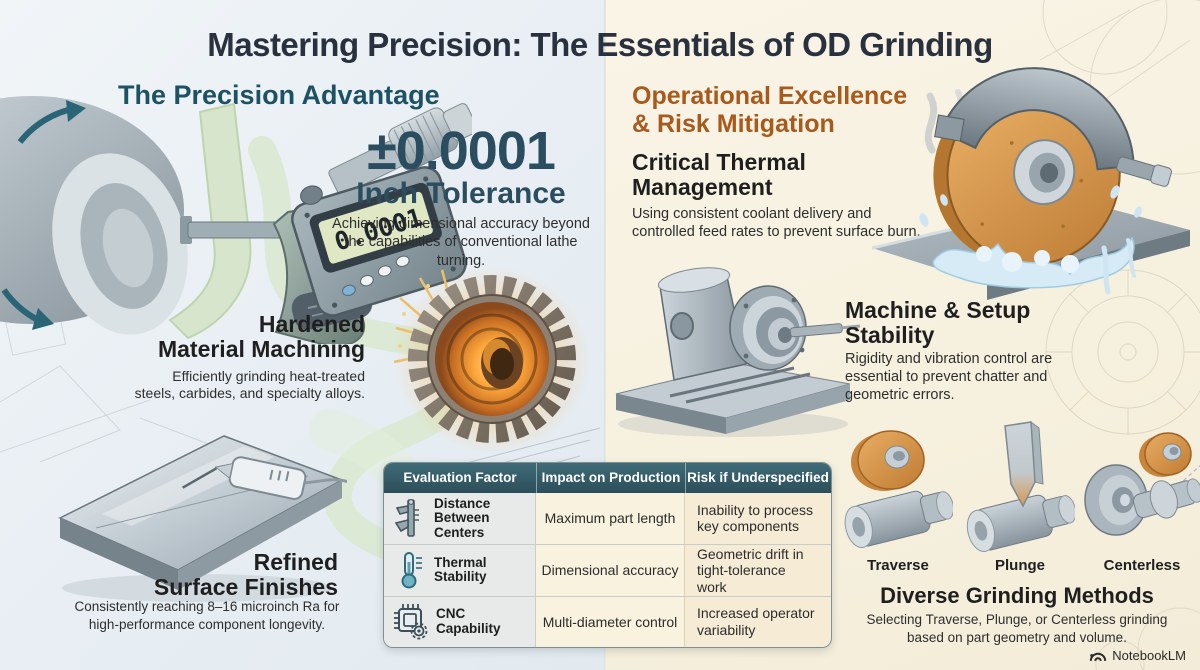 The image size is (1200, 670). I want to click on thermometer-icon, so click(411, 570).